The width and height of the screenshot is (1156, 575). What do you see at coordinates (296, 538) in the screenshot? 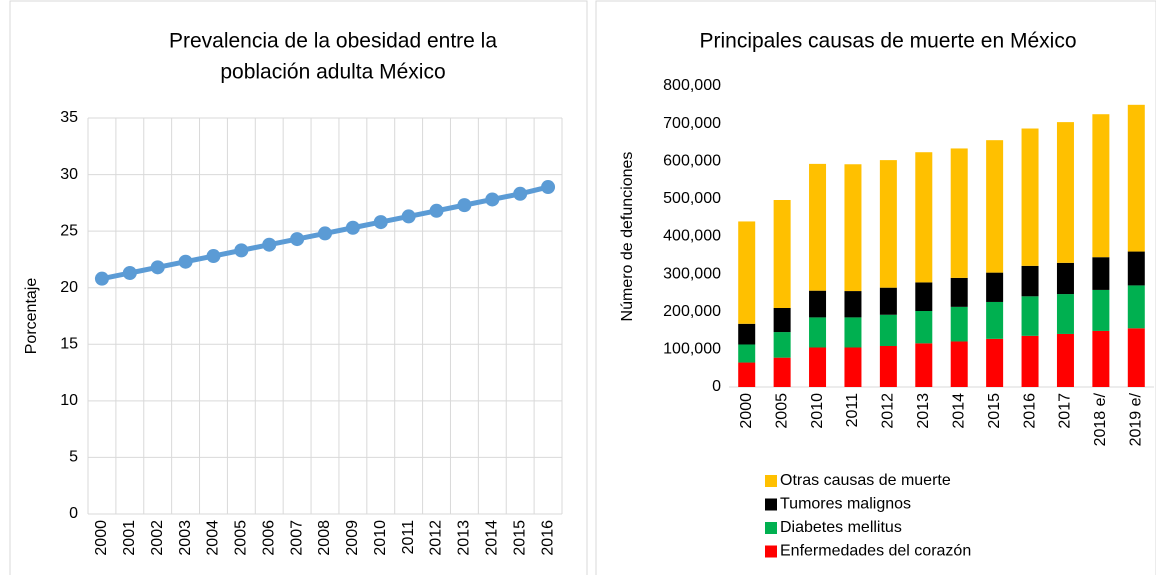
I see `x-tick-label: 2007` at bounding box center [296, 538].